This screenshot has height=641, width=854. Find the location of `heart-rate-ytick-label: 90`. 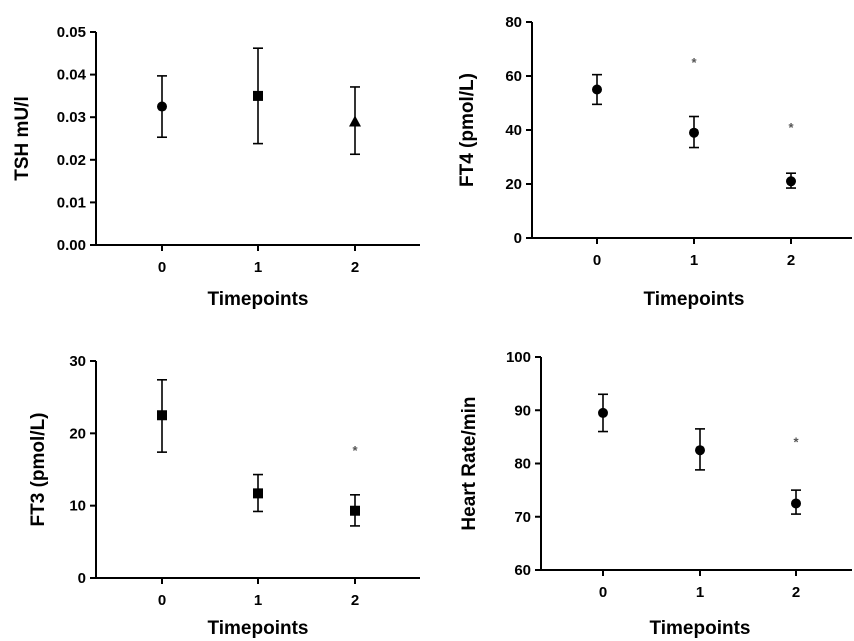

heart-rate-ytick-label: 90 is located at coordinates (522, 410).